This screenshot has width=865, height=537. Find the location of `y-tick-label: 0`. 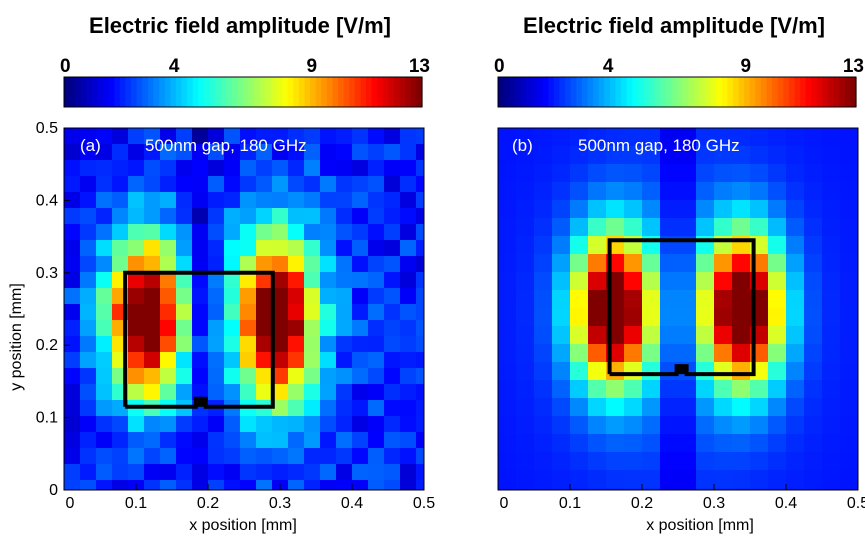

y-tick-label: 0 is located at coordinates (53, 490).